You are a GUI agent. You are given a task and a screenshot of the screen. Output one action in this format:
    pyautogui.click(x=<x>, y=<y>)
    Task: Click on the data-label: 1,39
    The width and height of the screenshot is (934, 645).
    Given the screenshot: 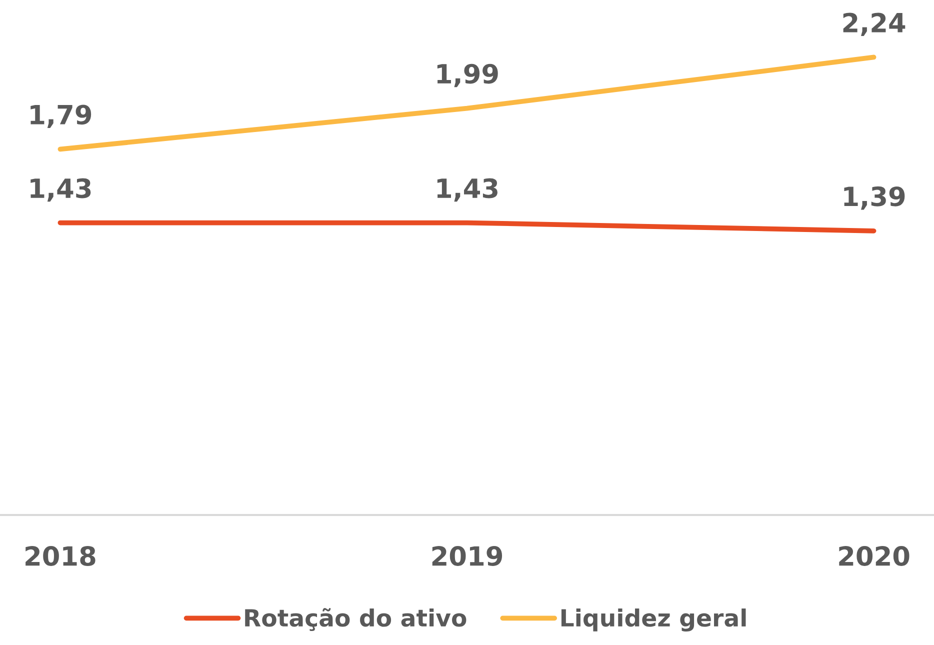 What is the action you would take?
    pyautogui.click(x=874, y=198)
    